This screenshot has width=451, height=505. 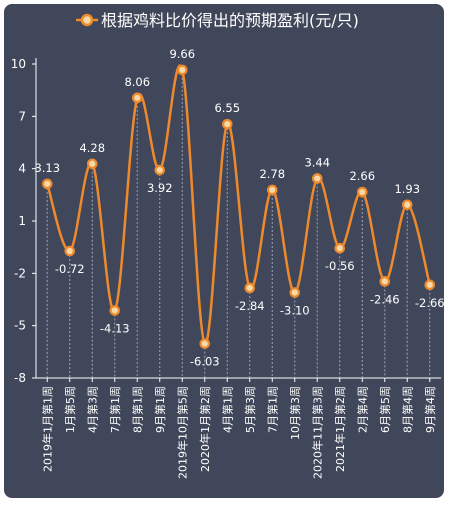 What do you see at coordinates (205, 429) in the screenshot?
I see `x-tick-label: 2020年1月第2周` at bounding box center [205, 429].